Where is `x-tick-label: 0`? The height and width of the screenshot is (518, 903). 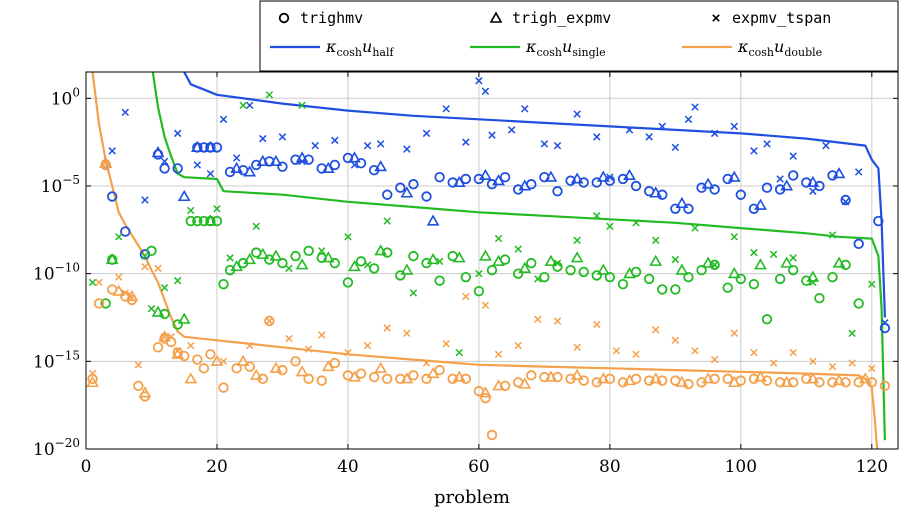
x-tick-label: 0 is located at coordinates (86, 467).